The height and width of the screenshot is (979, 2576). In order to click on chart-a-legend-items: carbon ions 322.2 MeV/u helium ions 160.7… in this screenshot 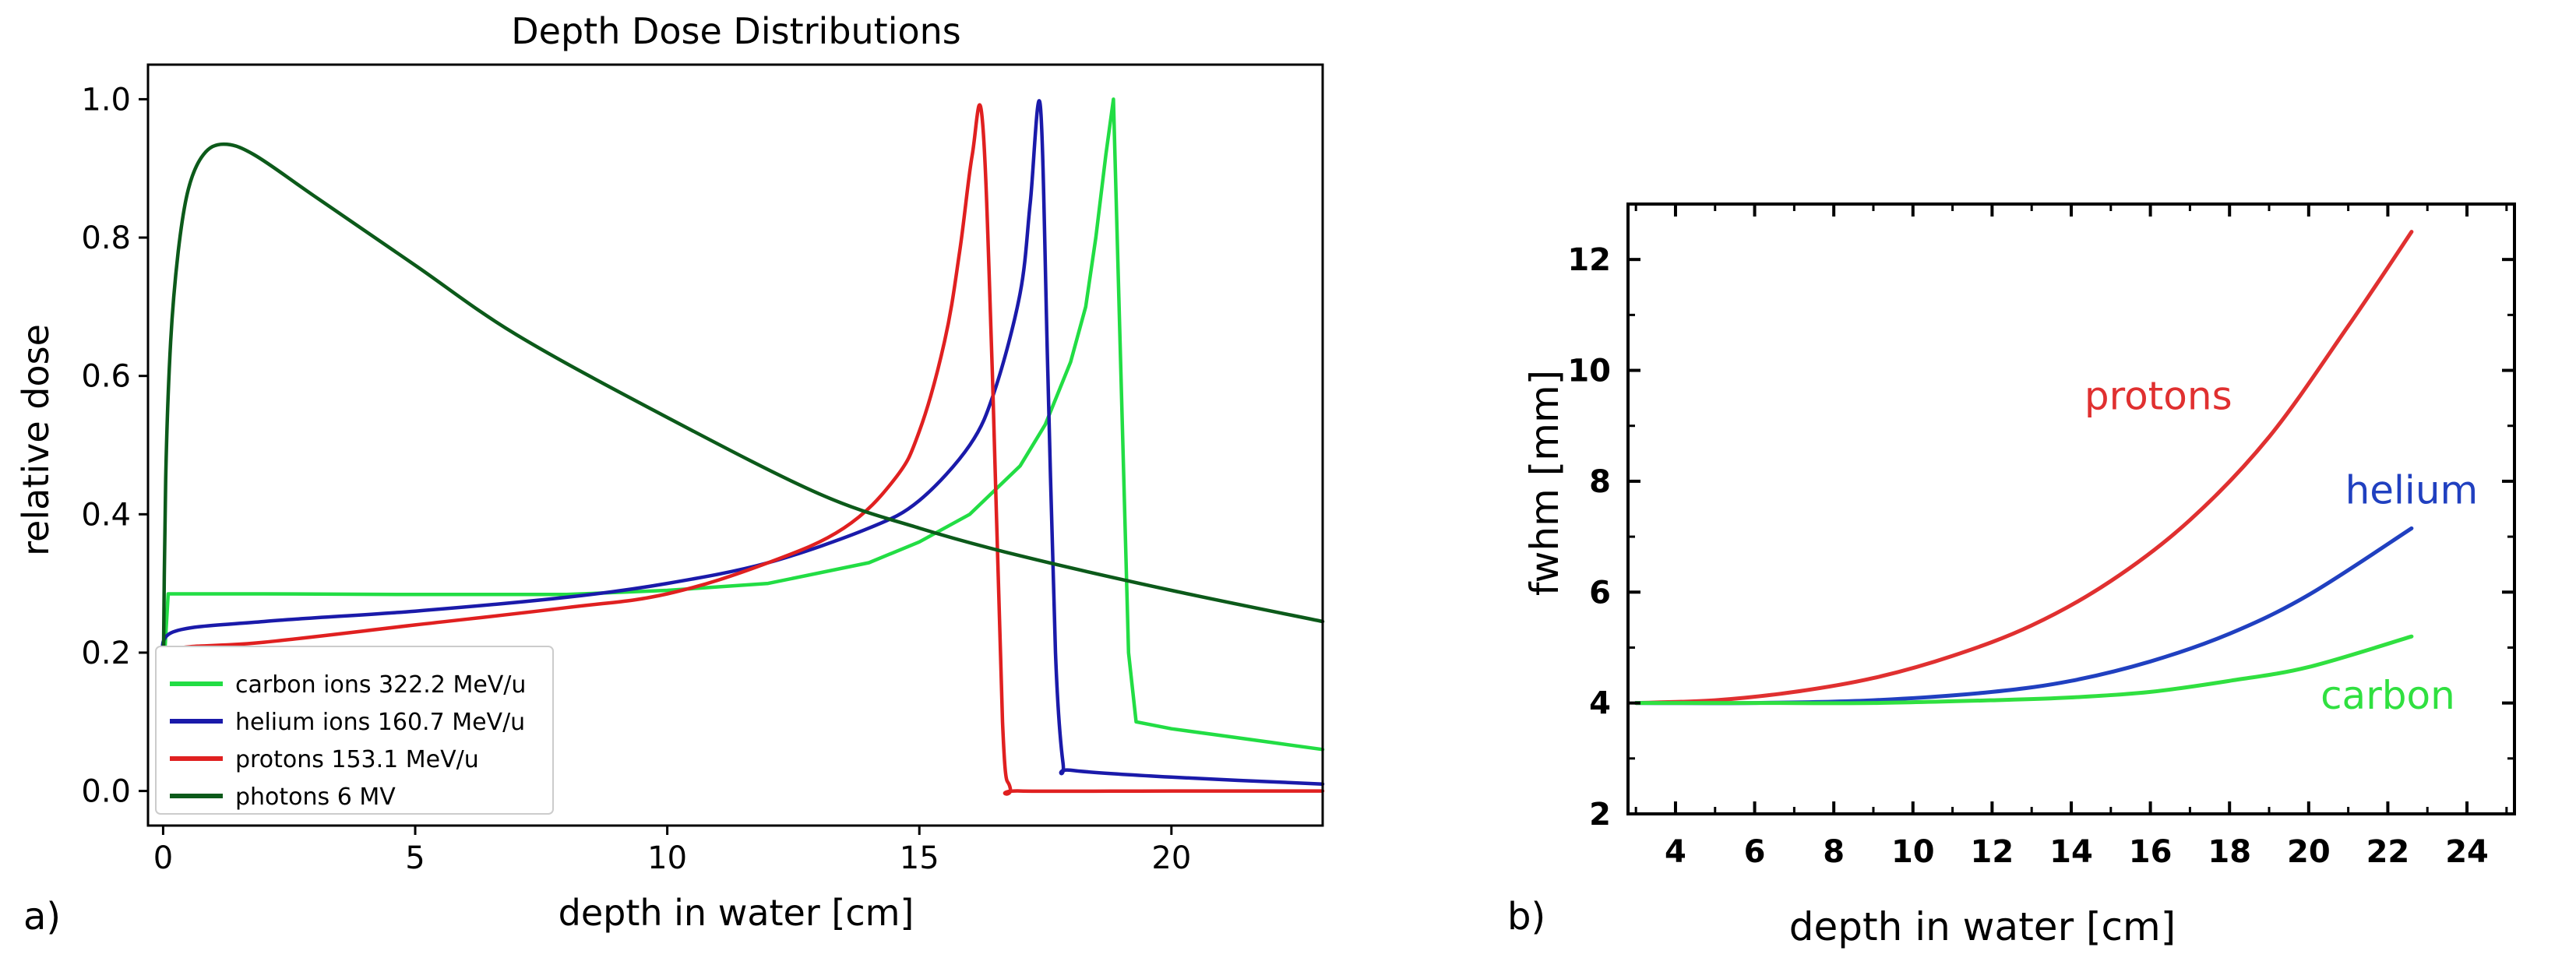, I will do `click(348, 741)`.